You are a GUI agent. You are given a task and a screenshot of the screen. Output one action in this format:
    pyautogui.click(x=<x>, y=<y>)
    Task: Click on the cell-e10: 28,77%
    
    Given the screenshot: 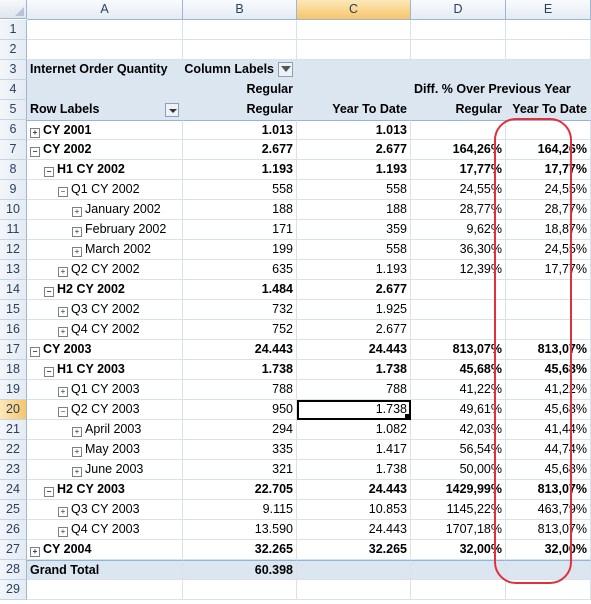 What is the action you would take?
    pyautogui.click(x=548, y=210)
    